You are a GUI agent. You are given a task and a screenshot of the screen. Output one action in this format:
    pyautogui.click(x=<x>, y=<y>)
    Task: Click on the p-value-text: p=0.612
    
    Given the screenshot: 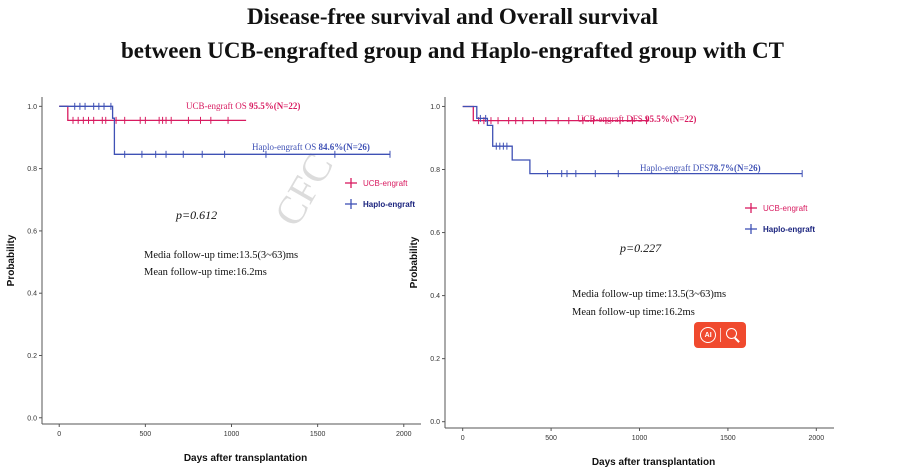 What is the action you would take?
    pyautogui.click(x=196, y=215)
    